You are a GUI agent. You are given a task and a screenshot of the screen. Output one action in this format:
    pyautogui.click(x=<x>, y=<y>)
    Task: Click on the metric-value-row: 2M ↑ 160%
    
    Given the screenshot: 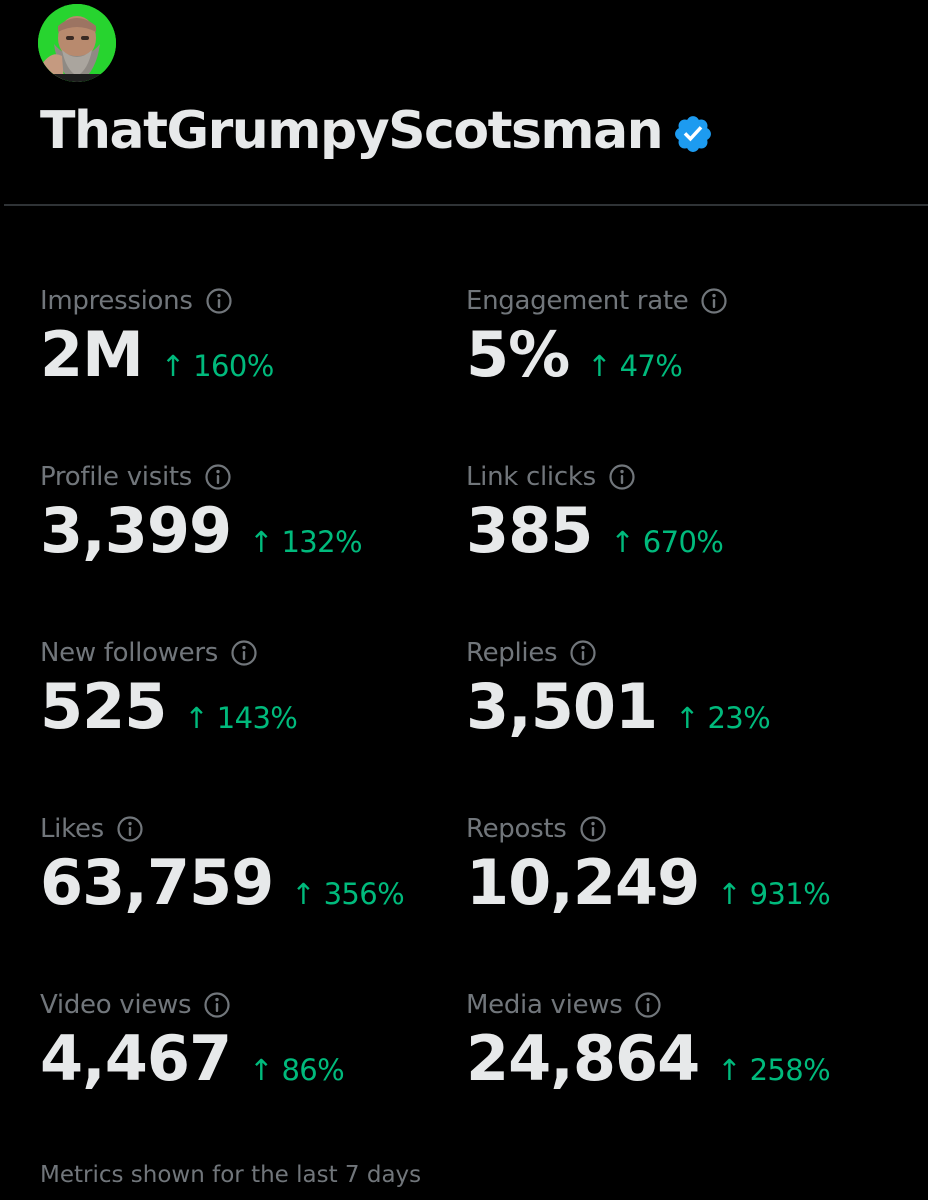 What is the action you would take?
    pyautogui.click(x=157, y=355)
    